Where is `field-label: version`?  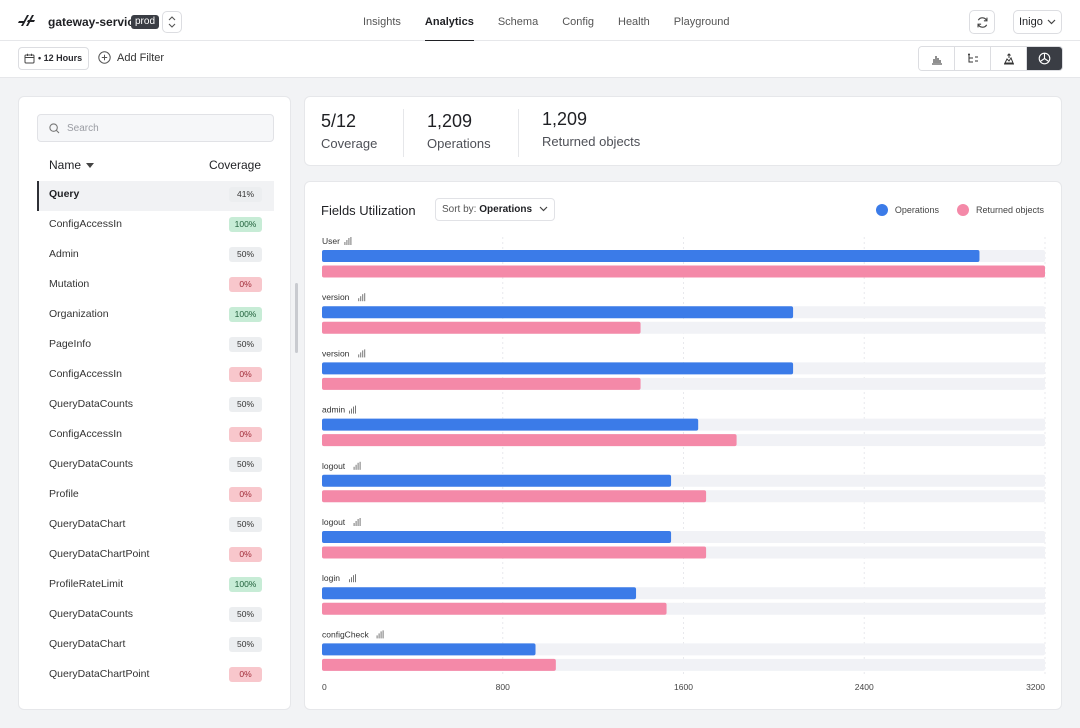
field-label: version is located at coordinates (336, 297).